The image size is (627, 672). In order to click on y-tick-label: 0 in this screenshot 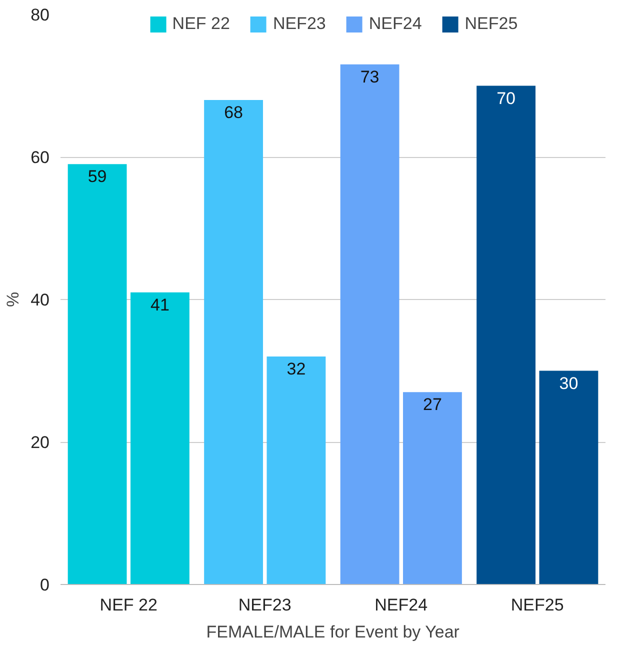, I will do `click(45, 585)`.